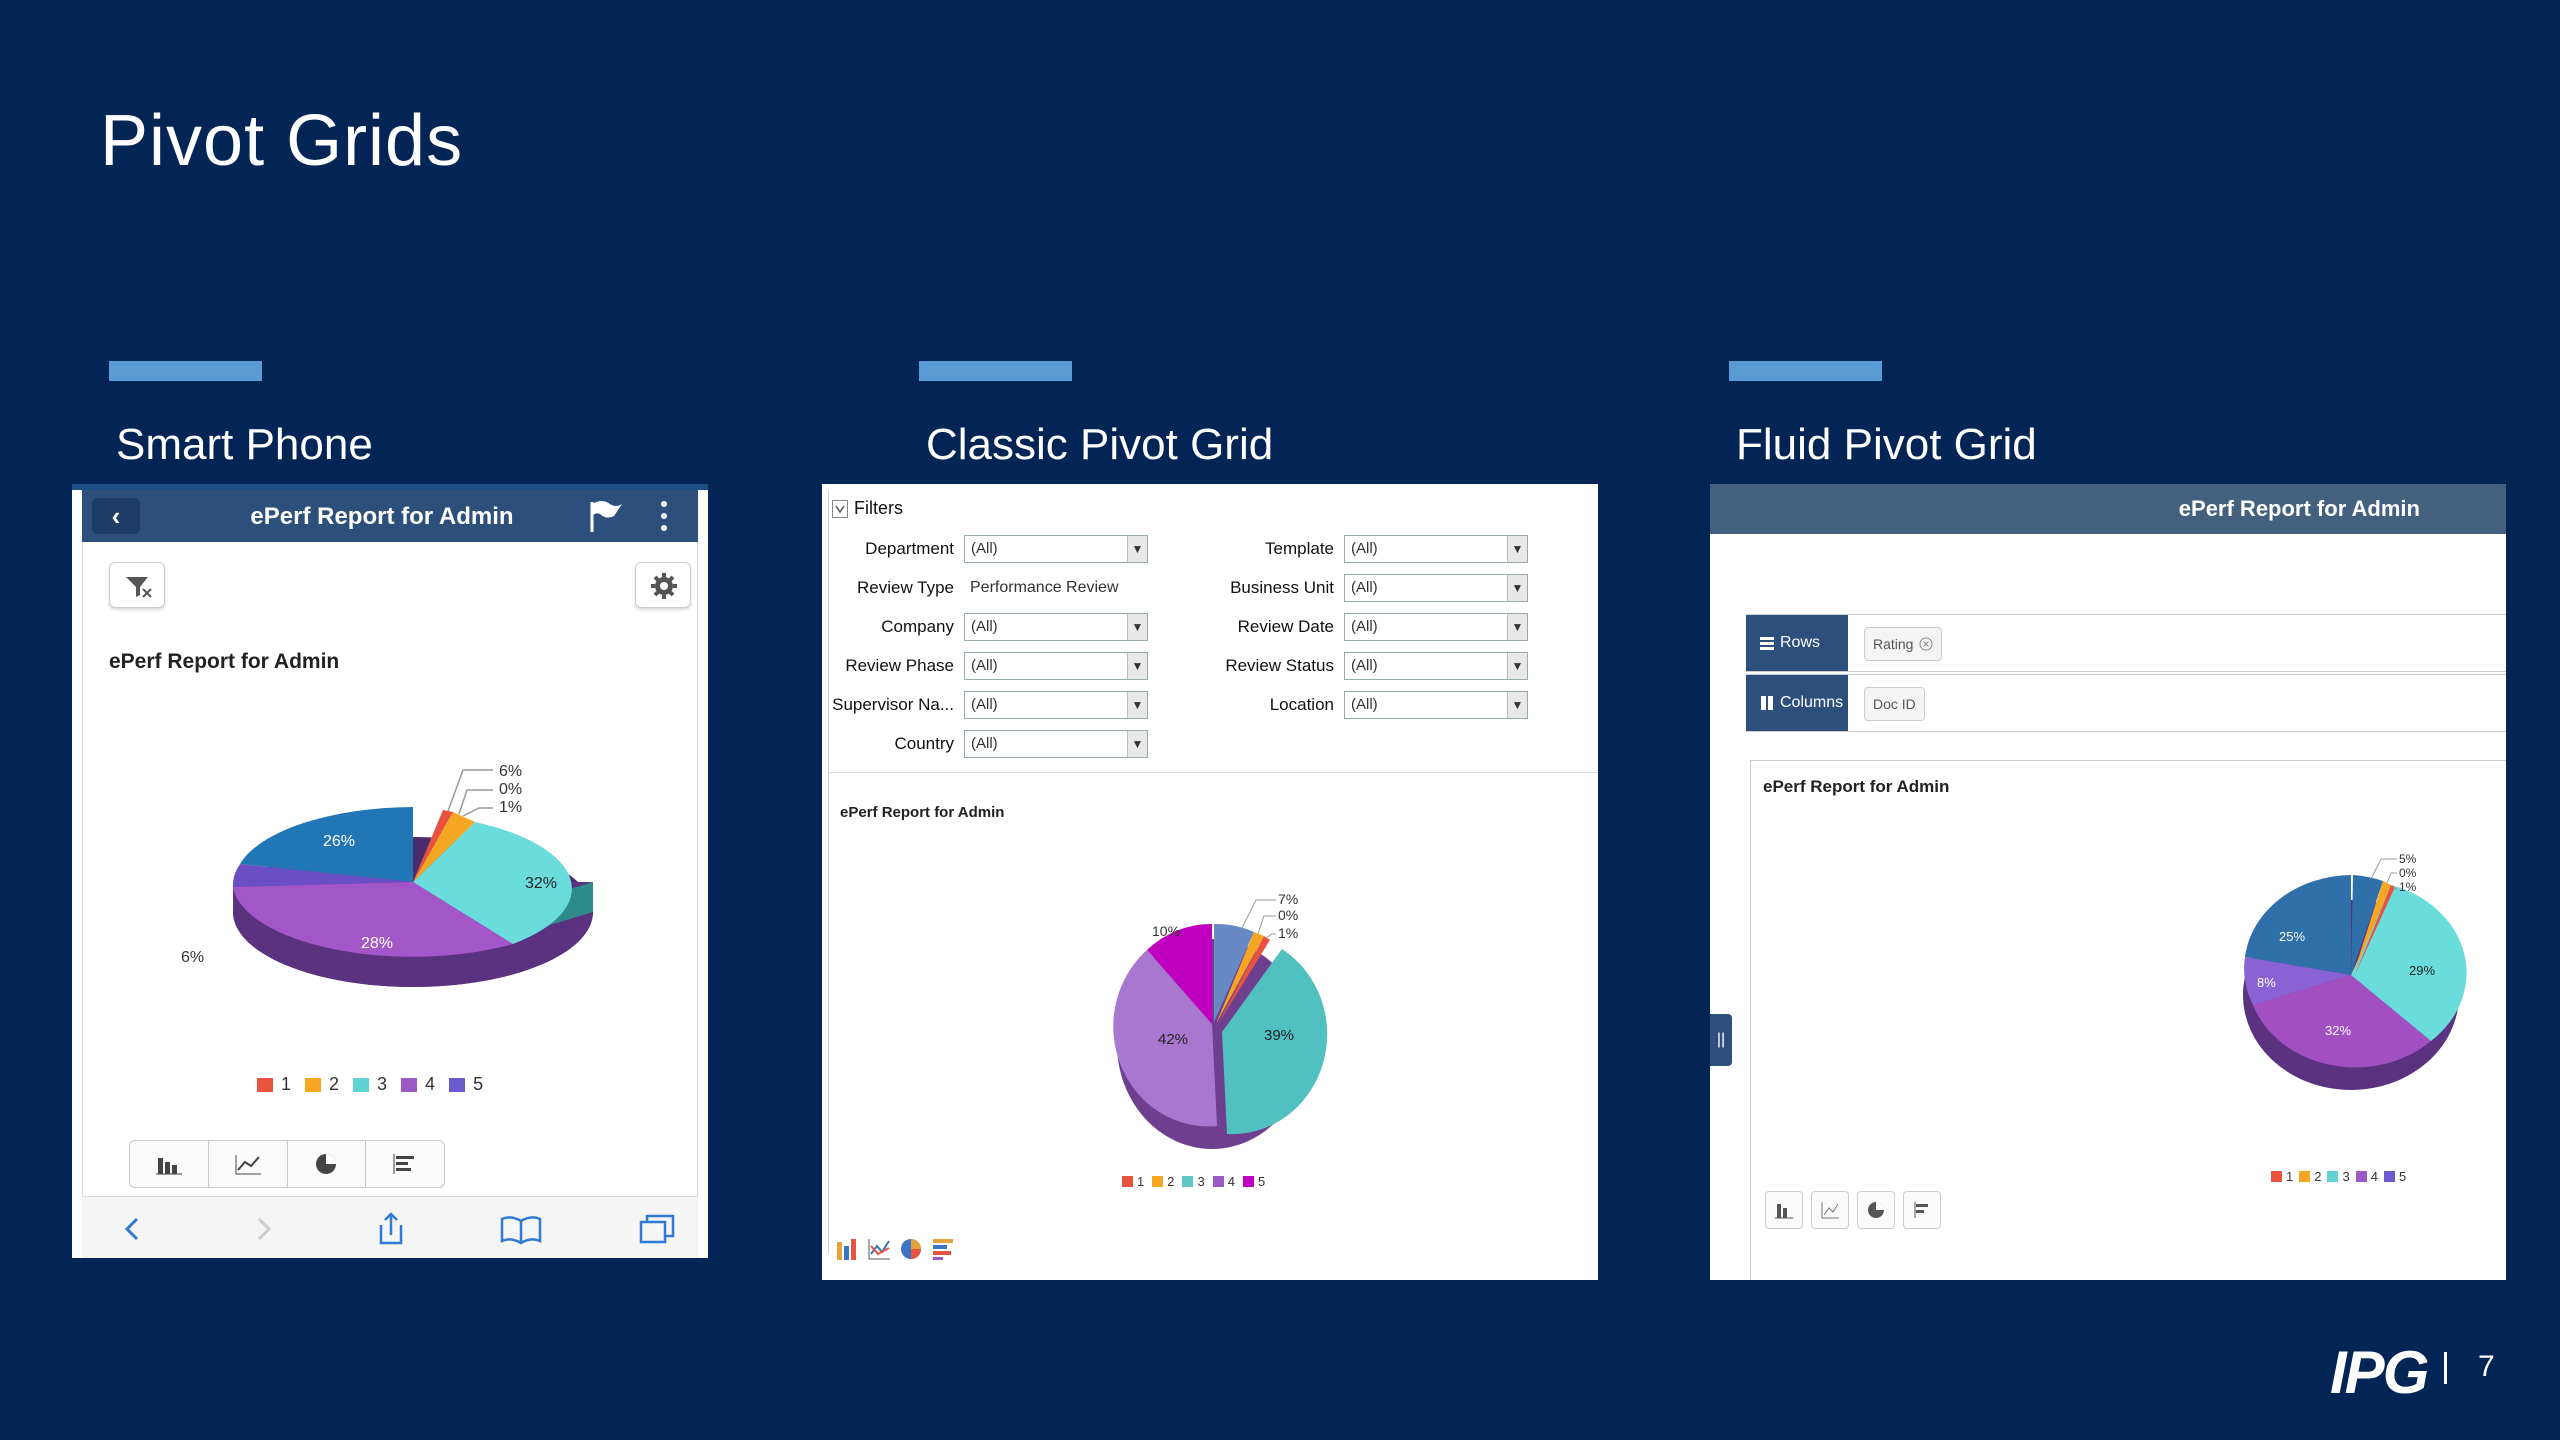 The width and height of the screenshot is (2560, 1440). I want to click on section-title-smart-phone: Smart Phone, so click(244, 444).